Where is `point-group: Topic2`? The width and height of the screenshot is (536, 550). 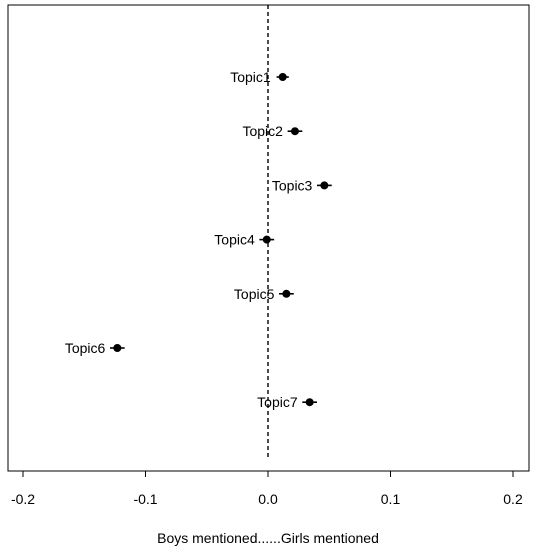 point-group: Topic2 is located at coordinates (272, 131).